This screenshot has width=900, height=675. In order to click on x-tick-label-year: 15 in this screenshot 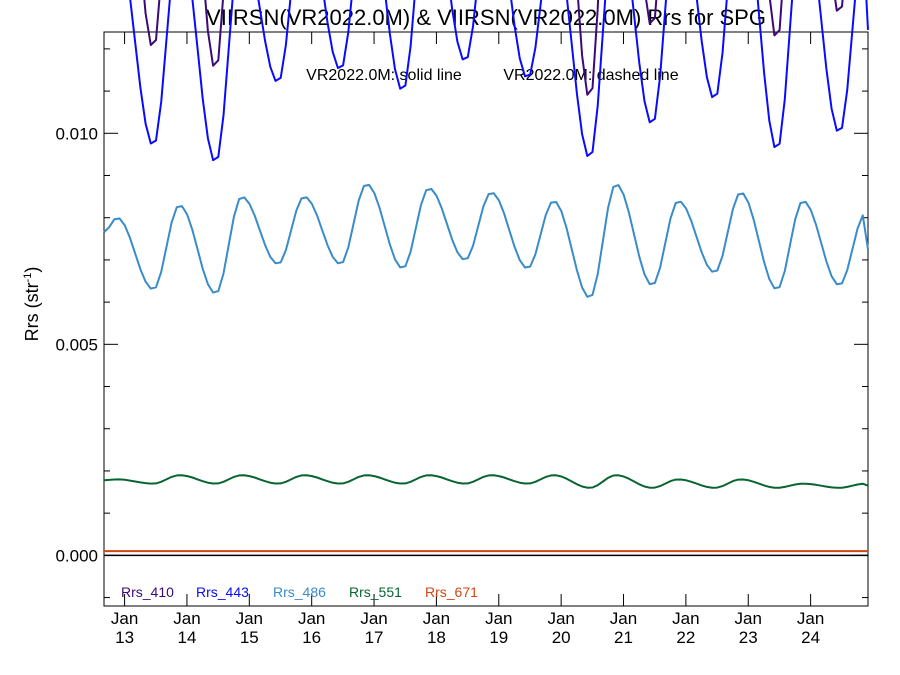, I will do `click(249, 637)`.